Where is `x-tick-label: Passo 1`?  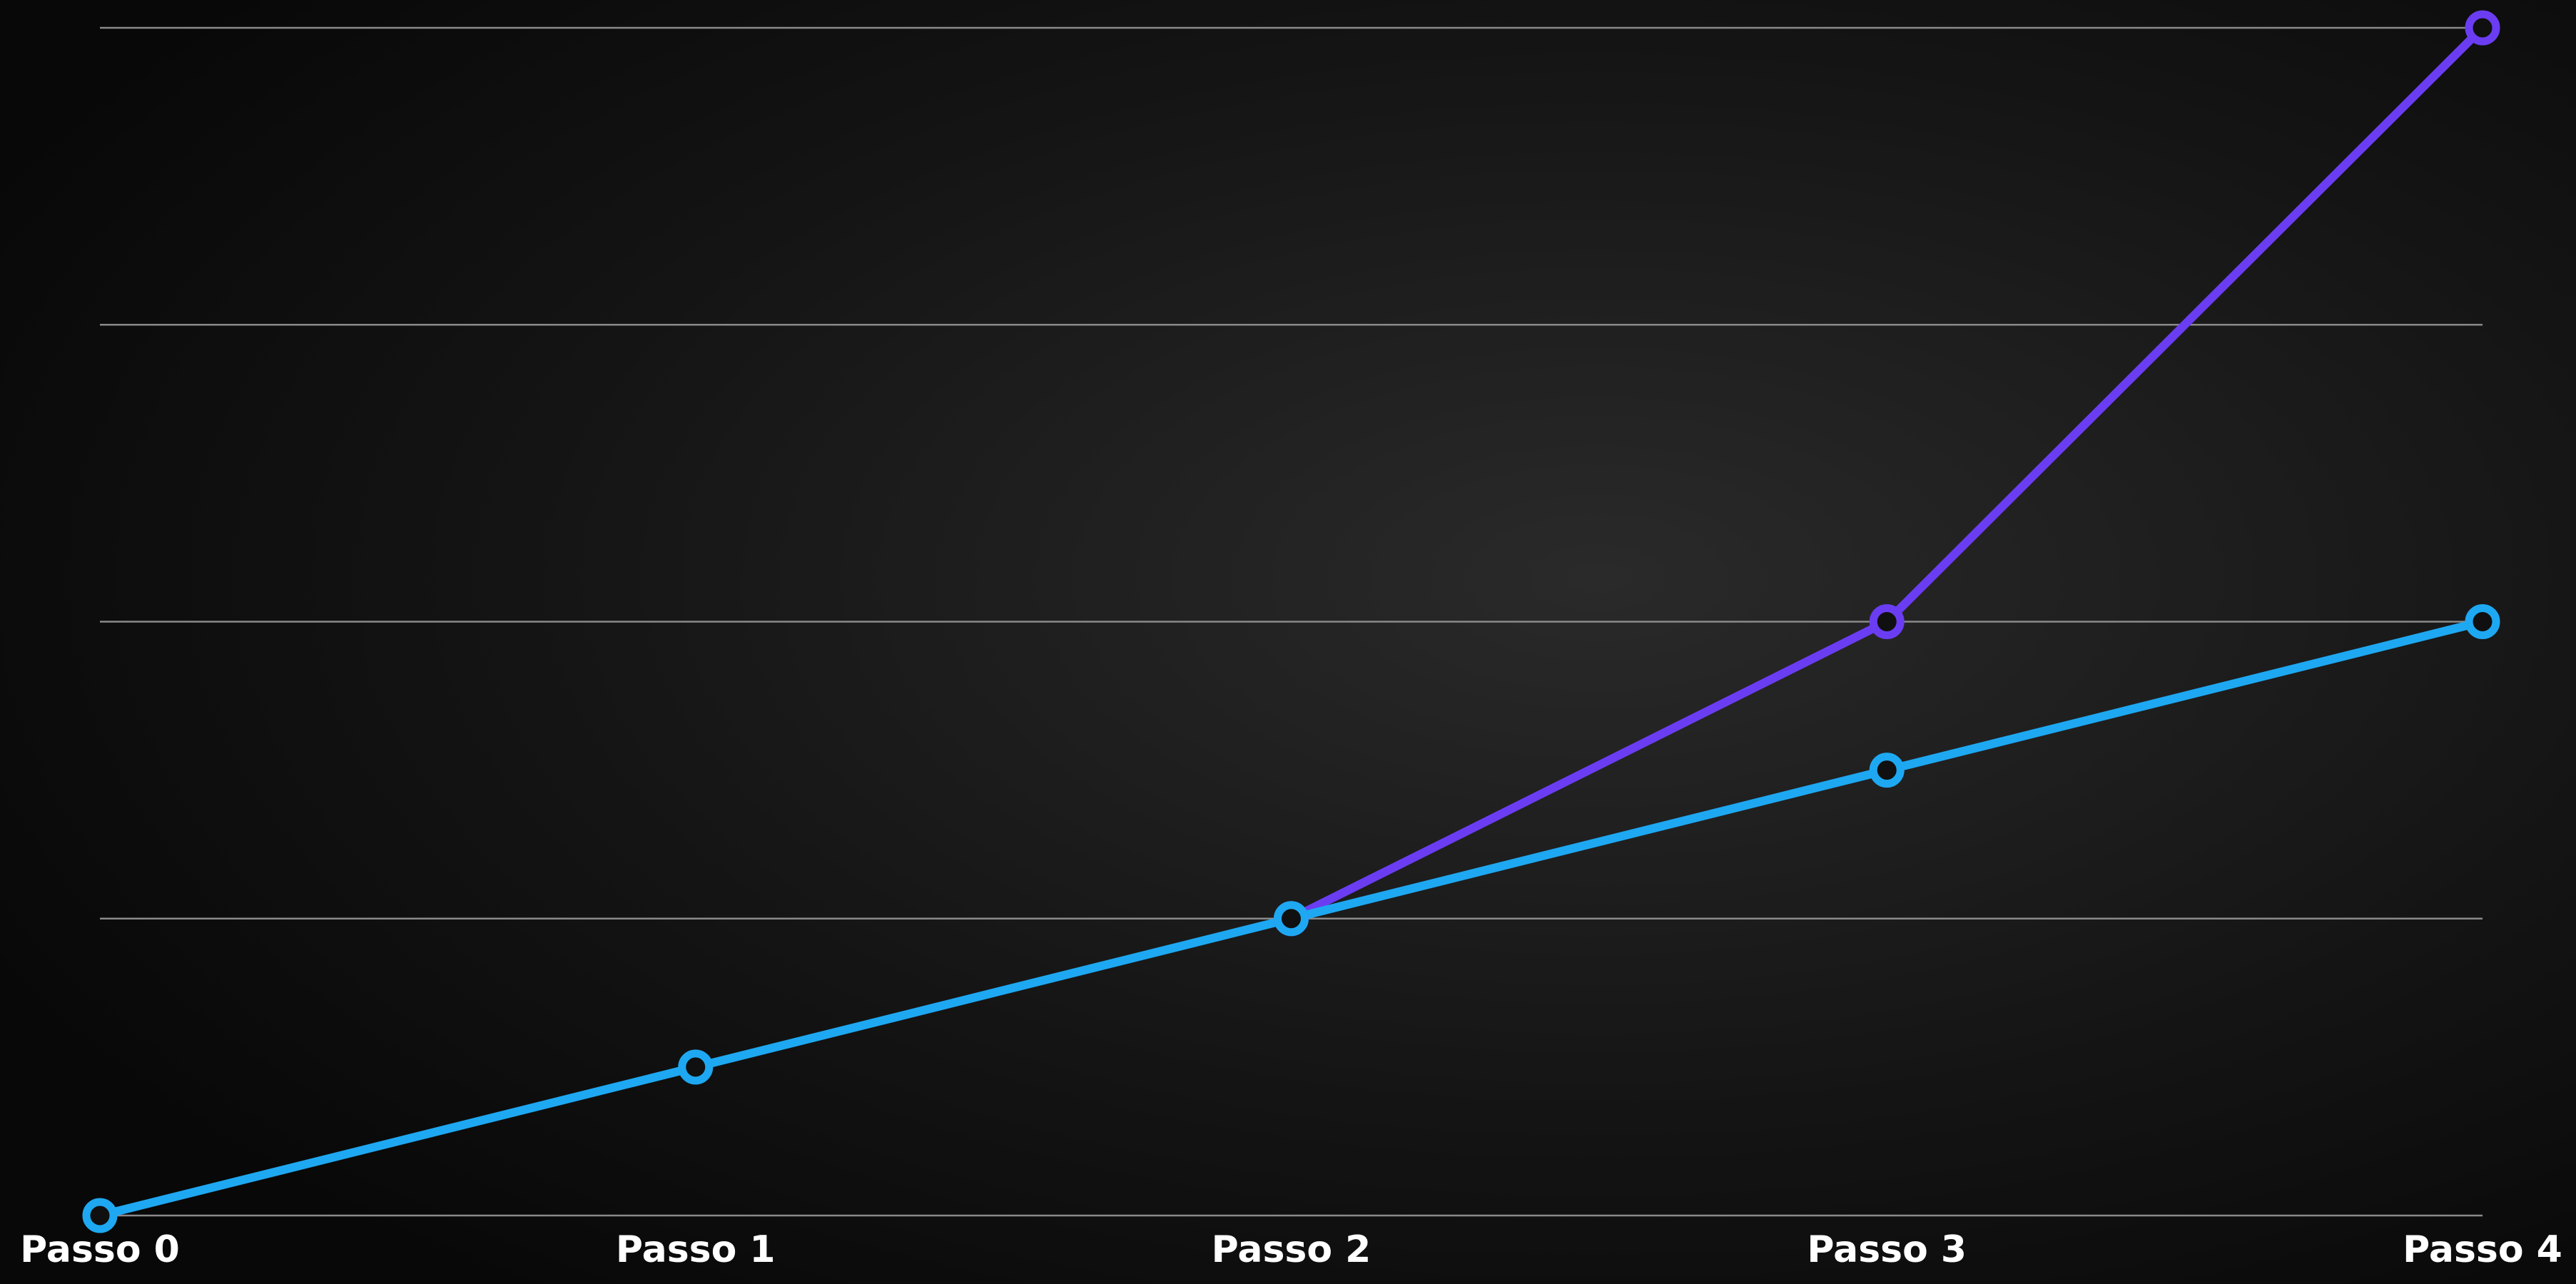 x-tick-label: Passo 1 is located at coordinates (696, 1249).